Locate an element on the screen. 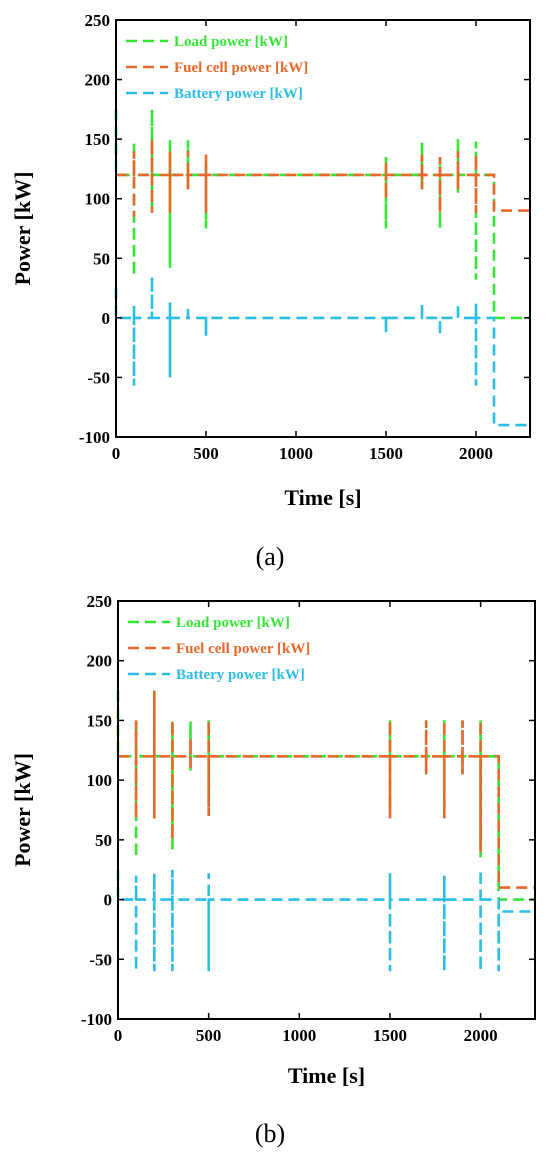 This screenshot has height=1154, width=550. panel-label-a: (a) is located at coordinates (270, 556).